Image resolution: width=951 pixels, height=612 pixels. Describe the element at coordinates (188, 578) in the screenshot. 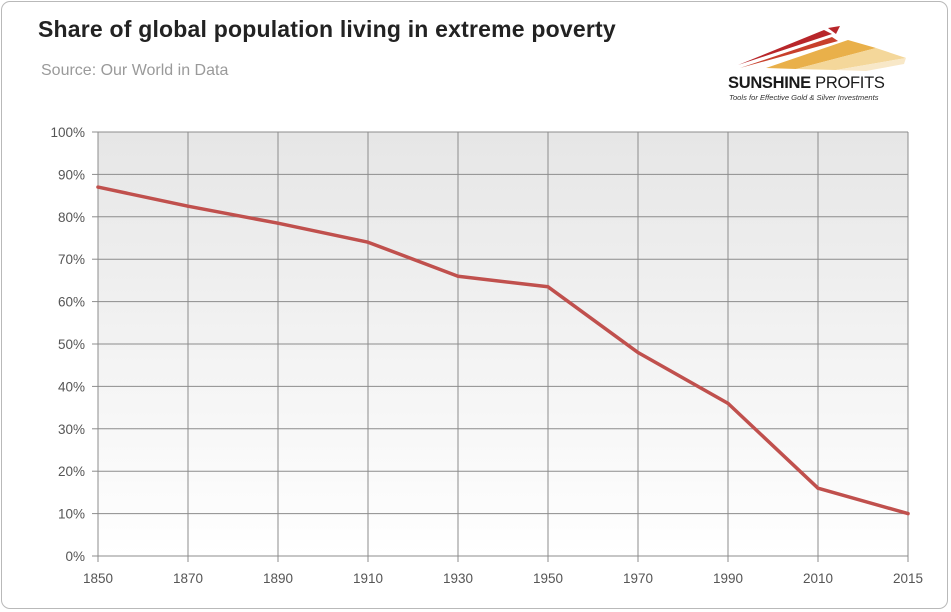

I see `x-tick-label: 1870` at that location.